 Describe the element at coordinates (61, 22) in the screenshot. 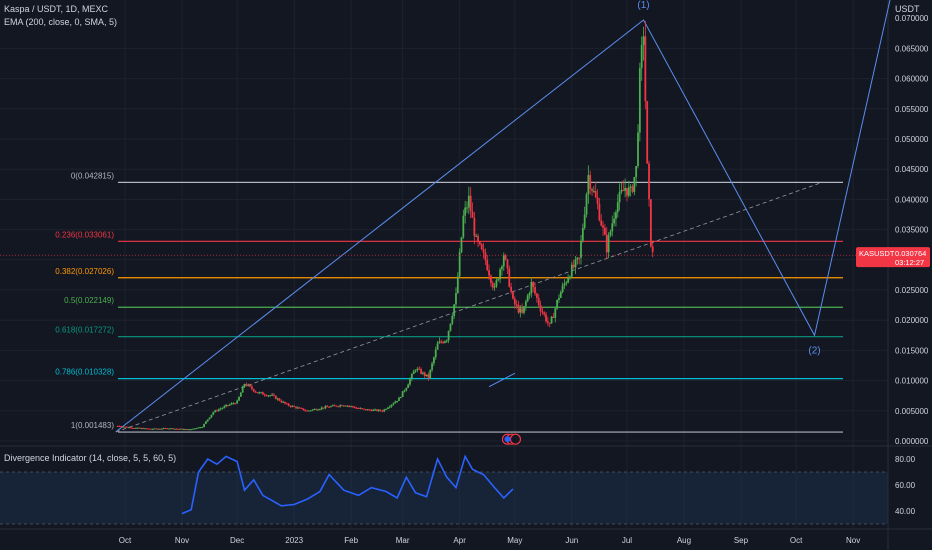

I see `ema-legend: EMA (200, close, 0, SMA, 5)` at that location.